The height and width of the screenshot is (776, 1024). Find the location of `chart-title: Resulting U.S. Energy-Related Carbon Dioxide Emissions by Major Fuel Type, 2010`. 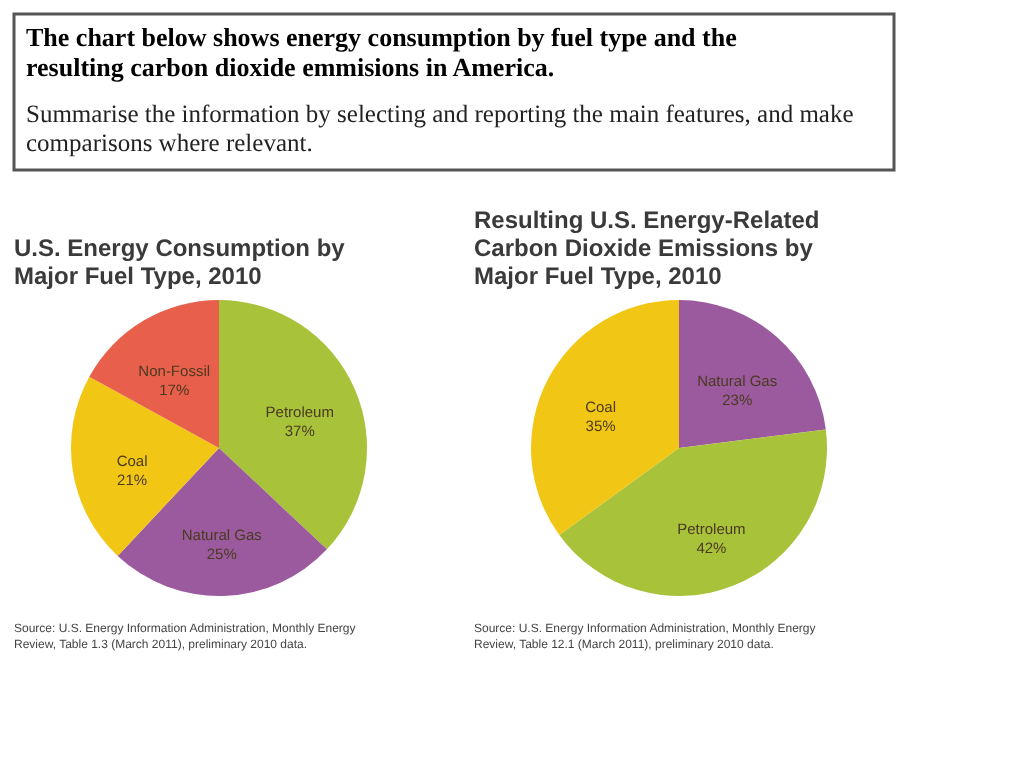

chart-title: Resulting U.S. Energy-Related Carbon Dioxide Emissions by Major Fuel Type, 2010 is located at coordinates (647, 248).